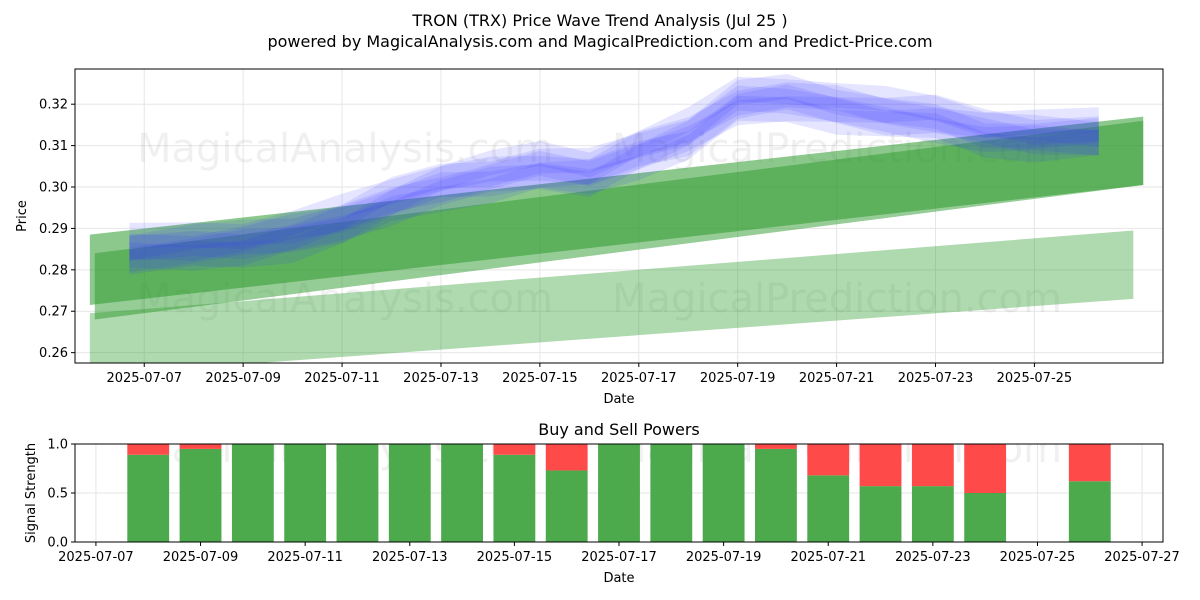  Describe the element at coordinates (441, 378) in the screenshot. I see `price-x-tick-label: 2025-07-13` at that location.